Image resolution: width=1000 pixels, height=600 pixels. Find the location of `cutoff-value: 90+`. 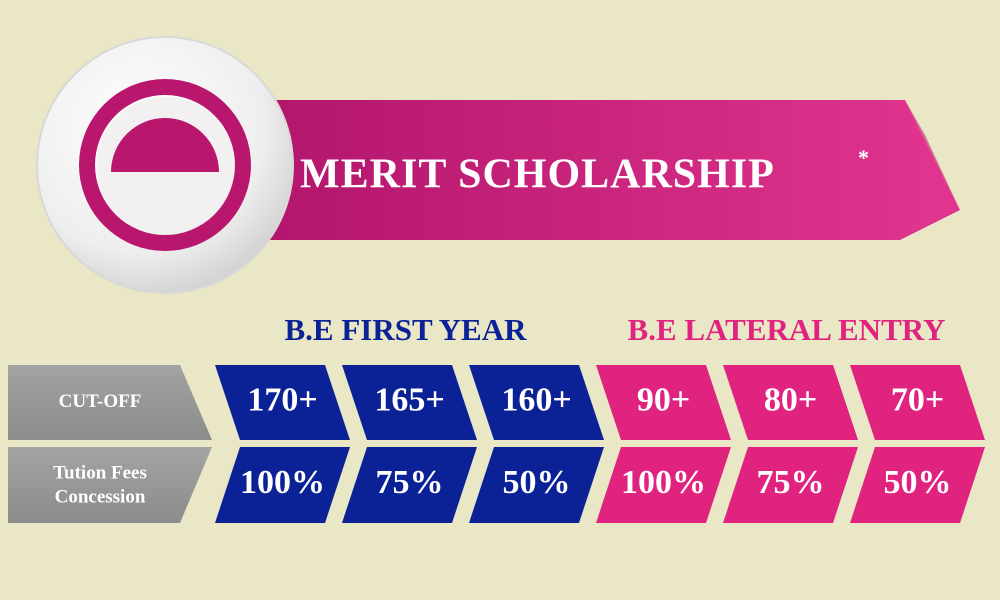

cutoff-value: 90+ is located at coordinates (663, 399).